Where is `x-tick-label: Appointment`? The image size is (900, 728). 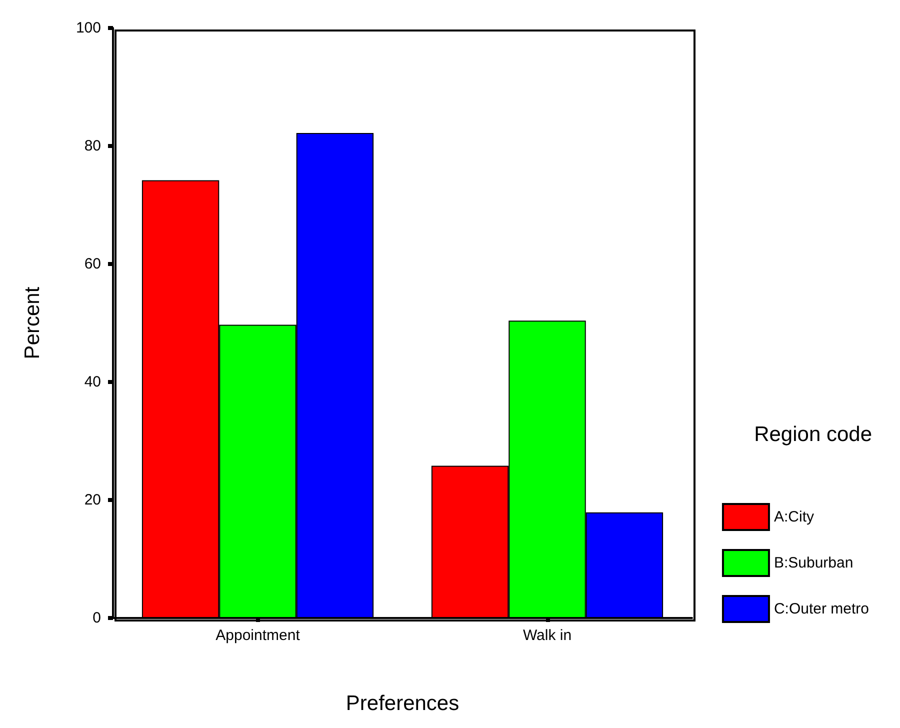 x-tick-label: Appointment is located at coordinates (258, 635).